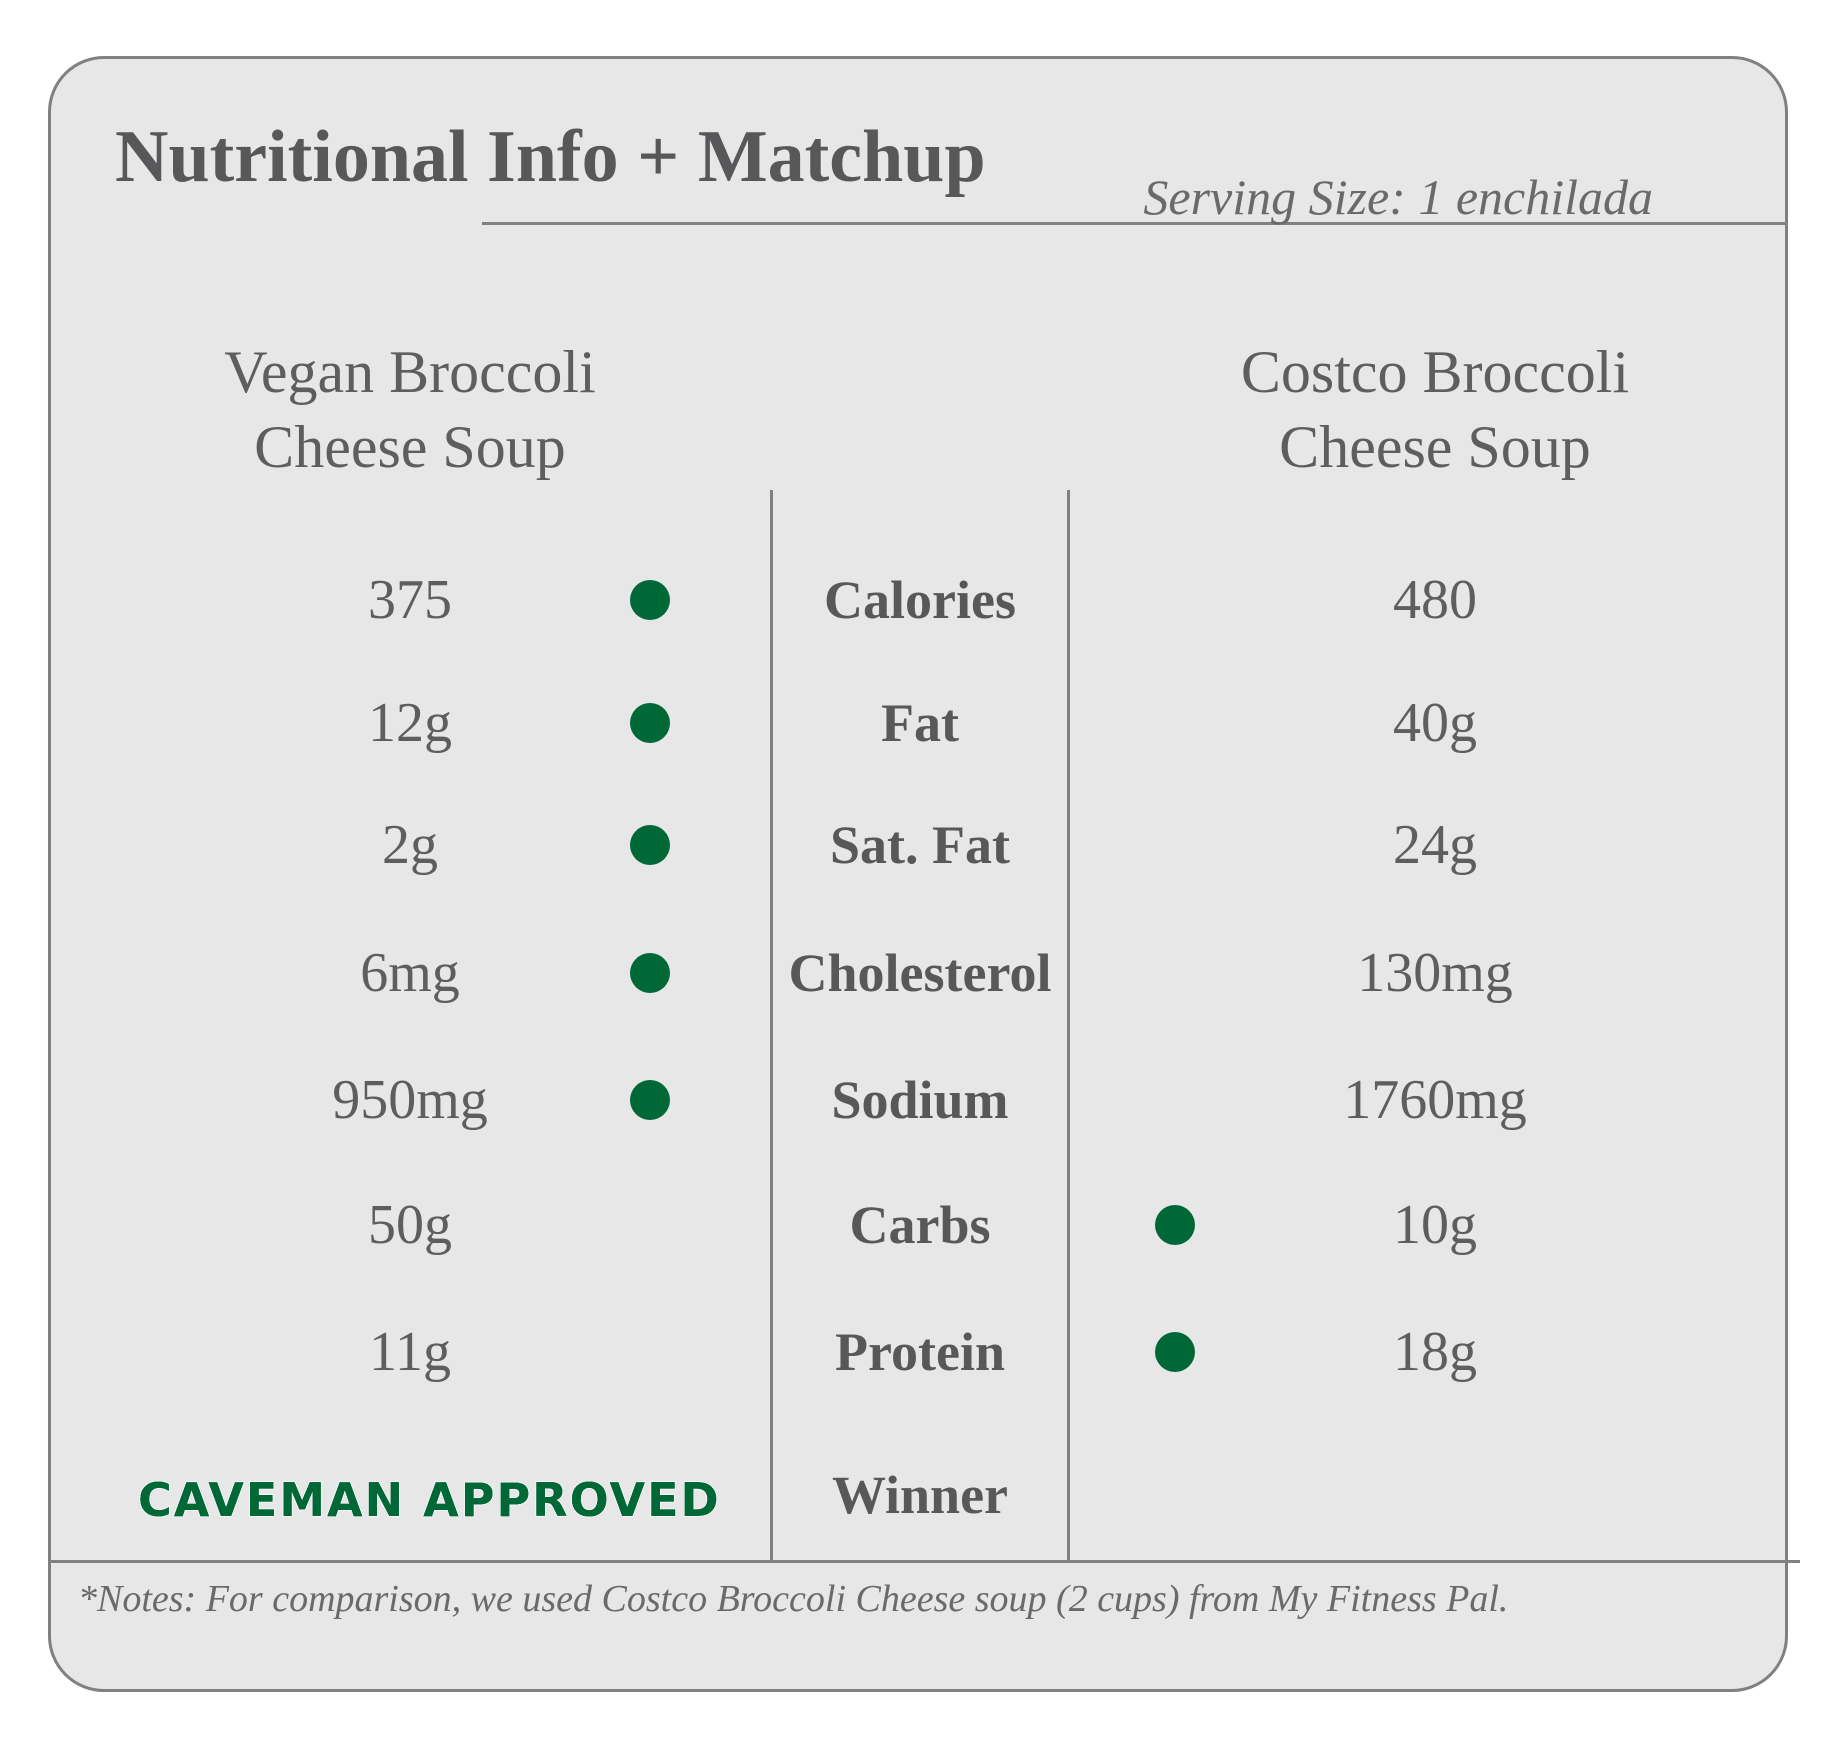 The width and height of the screenshot is (1838, 1746). What do you see at coordinates (920, 1100) in the screenshot?
I see `nutrient-label-sodium: Sodium` at bounding box center [920, 1100].